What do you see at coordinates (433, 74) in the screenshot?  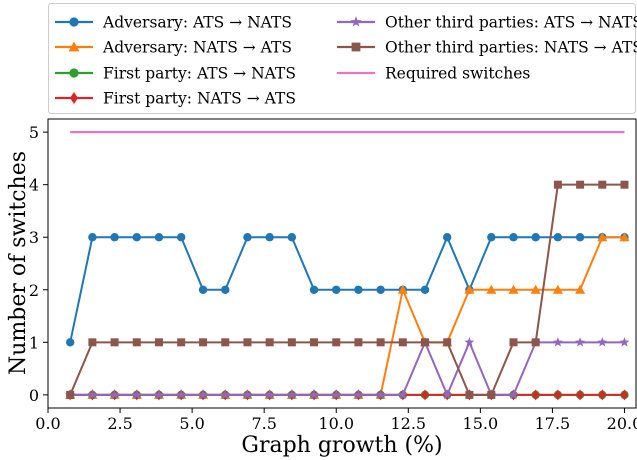 I see `legend-item: Required switches` at bounding box center [433, 74].